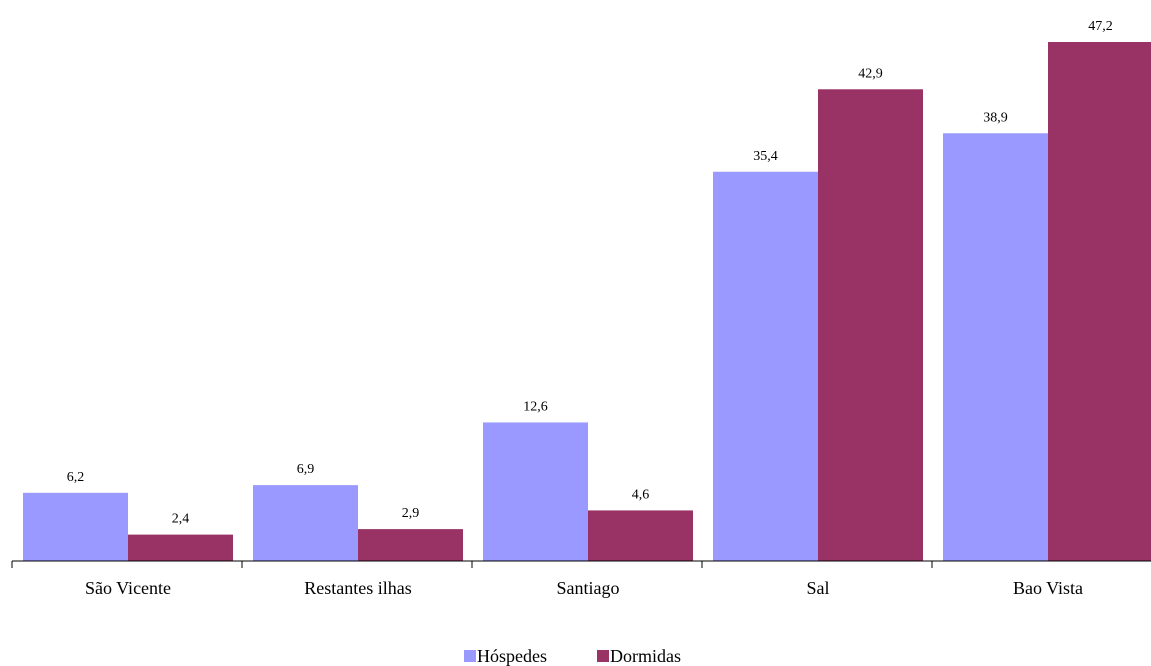  Describe the element at coordinates (870, 73) in the screenshot. I see `value-label-dormidas-3: 42,9` at that location.